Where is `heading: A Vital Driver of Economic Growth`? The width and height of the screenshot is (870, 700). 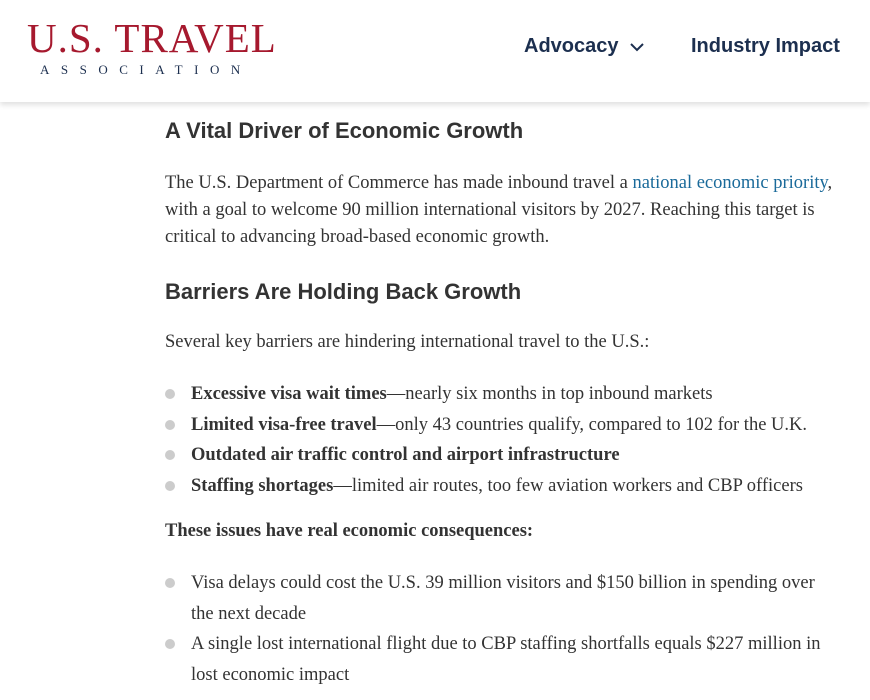 heading: A Vital Driver of Economic Growth is located at coordinates (344, 130).